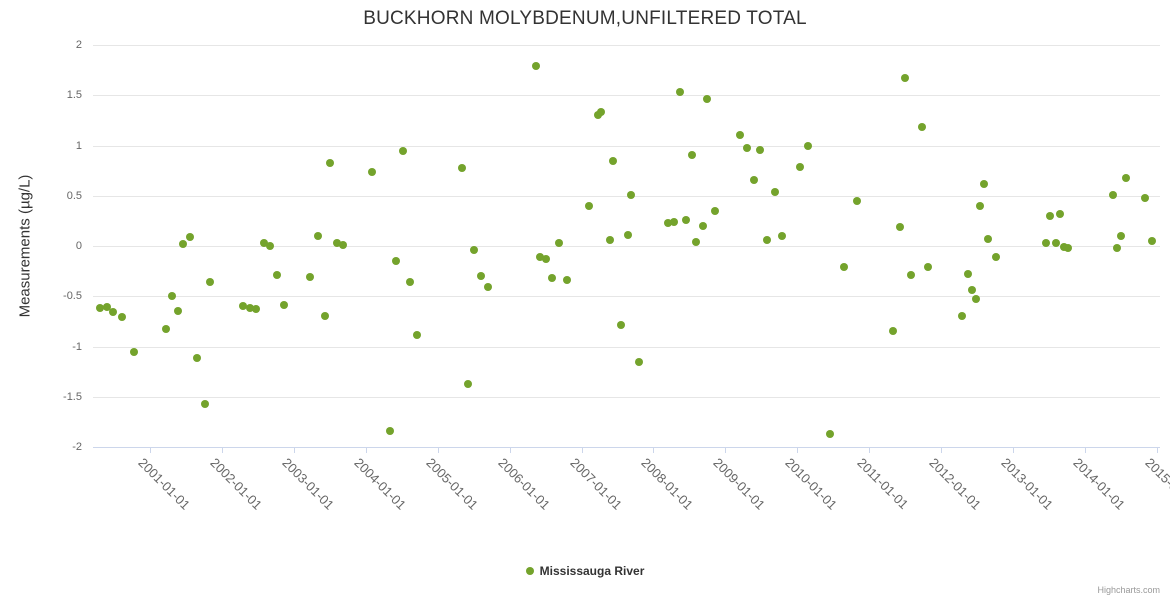  I want to click on x-axis-tick-label: 2013-01-01, so click(1027, 484).